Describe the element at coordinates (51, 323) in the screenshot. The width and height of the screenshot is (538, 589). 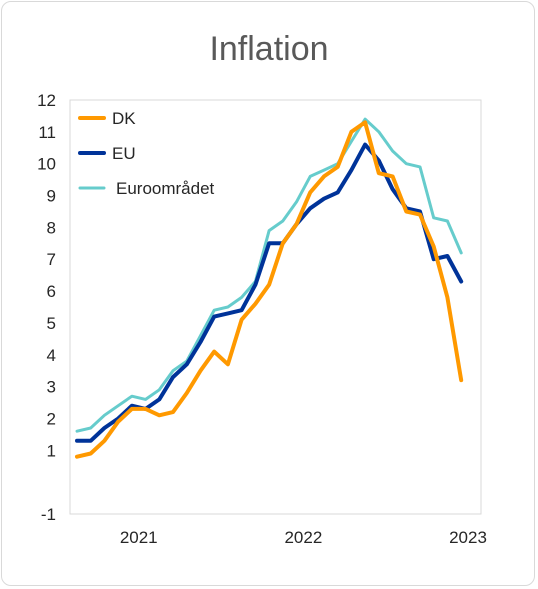
I see `y-tick-label: 5` at that location.